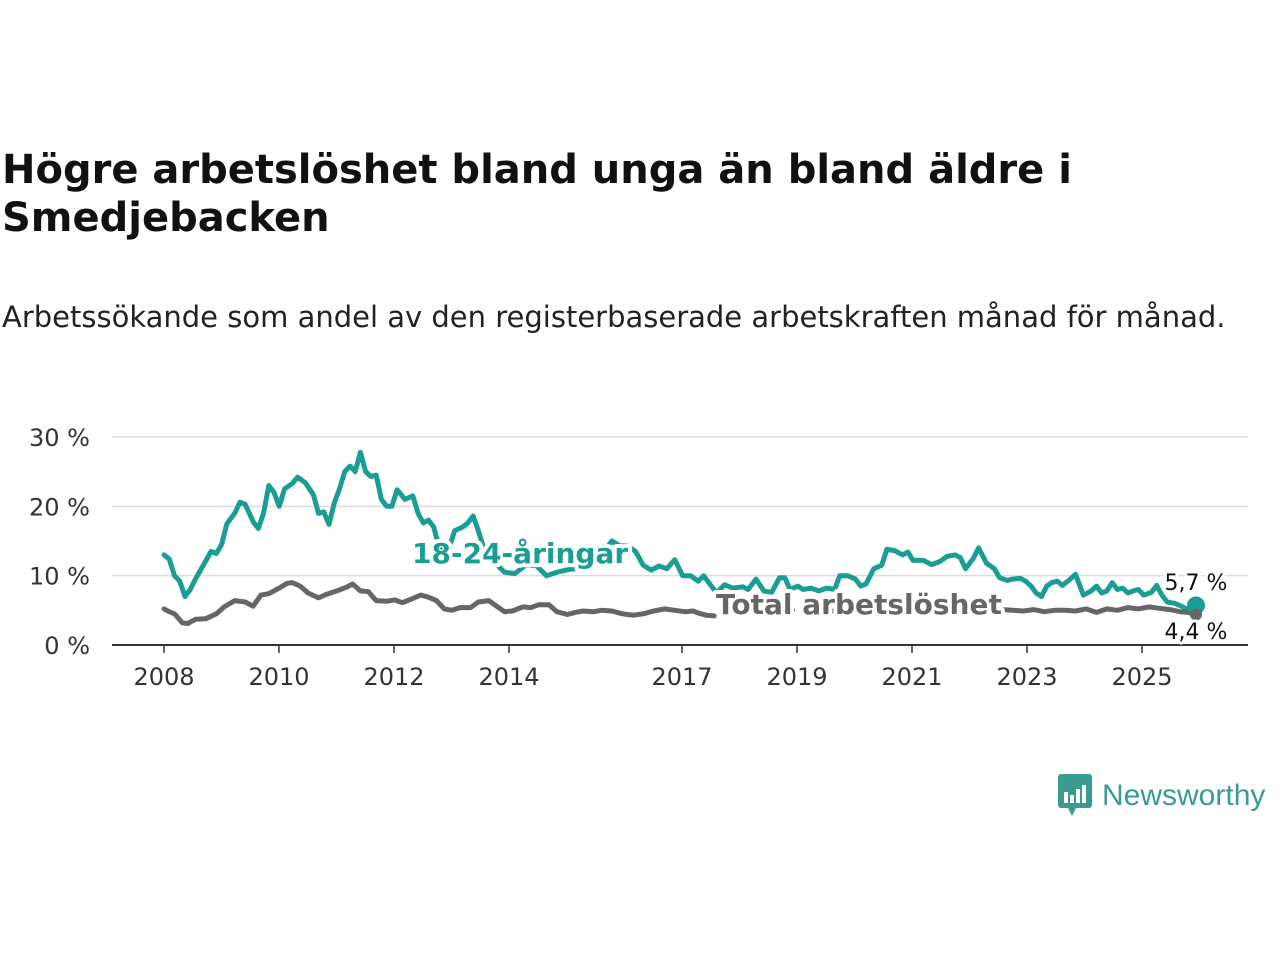 The image size is (1280, 960). I want to click on x-tick-label: 2014, so click(508, 677).